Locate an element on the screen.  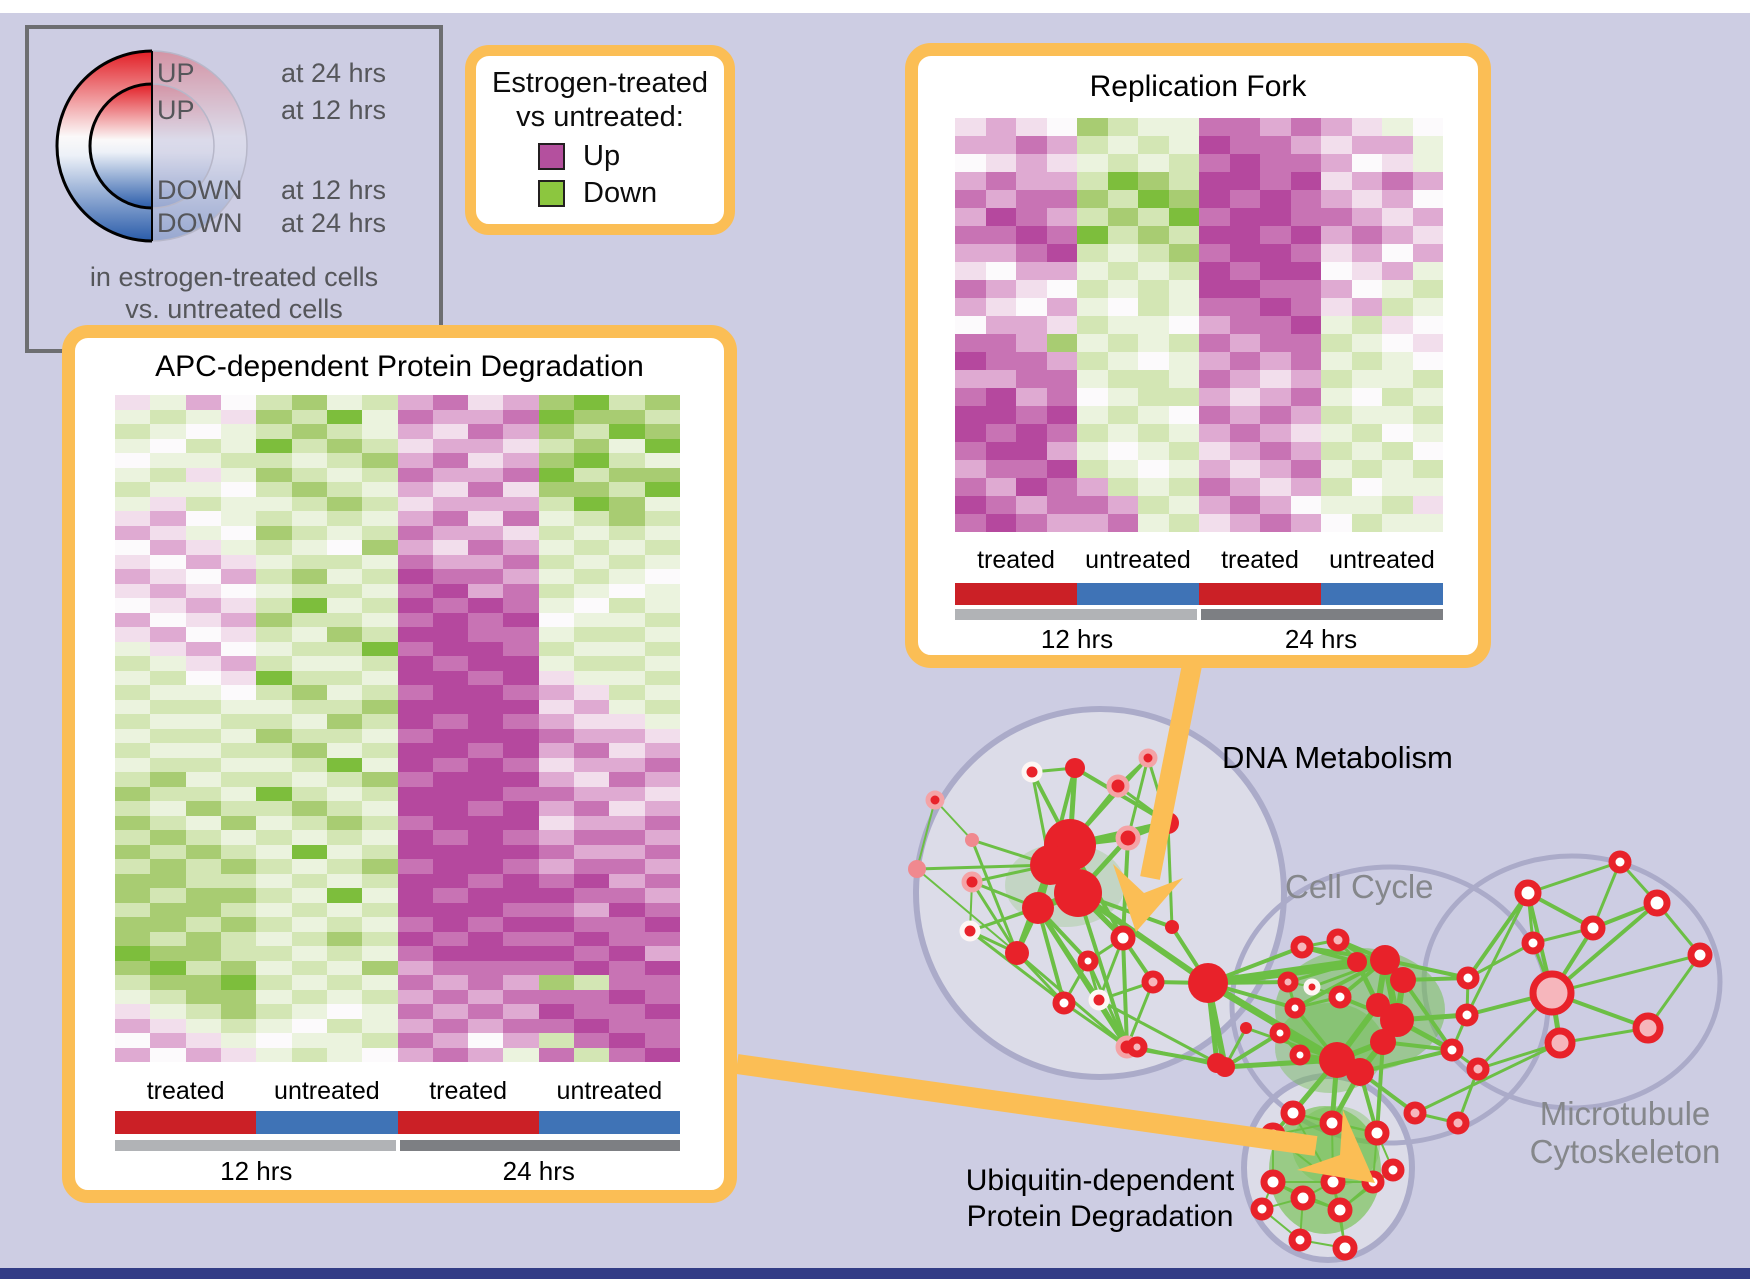
microtubule-cytoskeleton-label: Microtubule Cytoskeleton is located at coordinates (1622, 1132).